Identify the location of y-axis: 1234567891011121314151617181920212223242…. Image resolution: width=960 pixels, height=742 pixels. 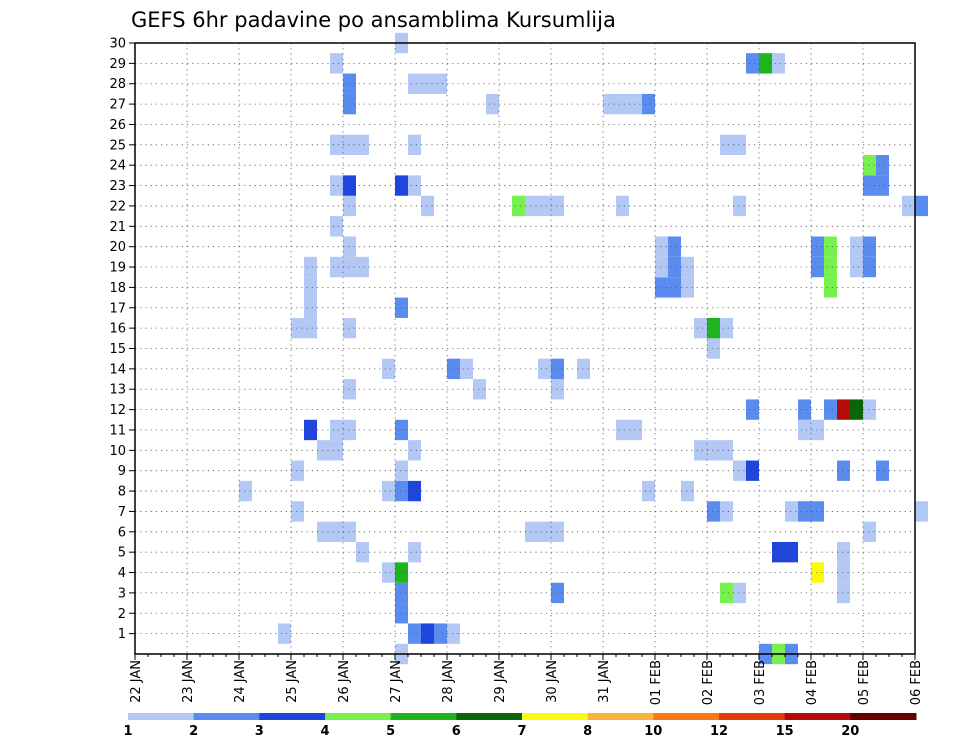
(122, 339).